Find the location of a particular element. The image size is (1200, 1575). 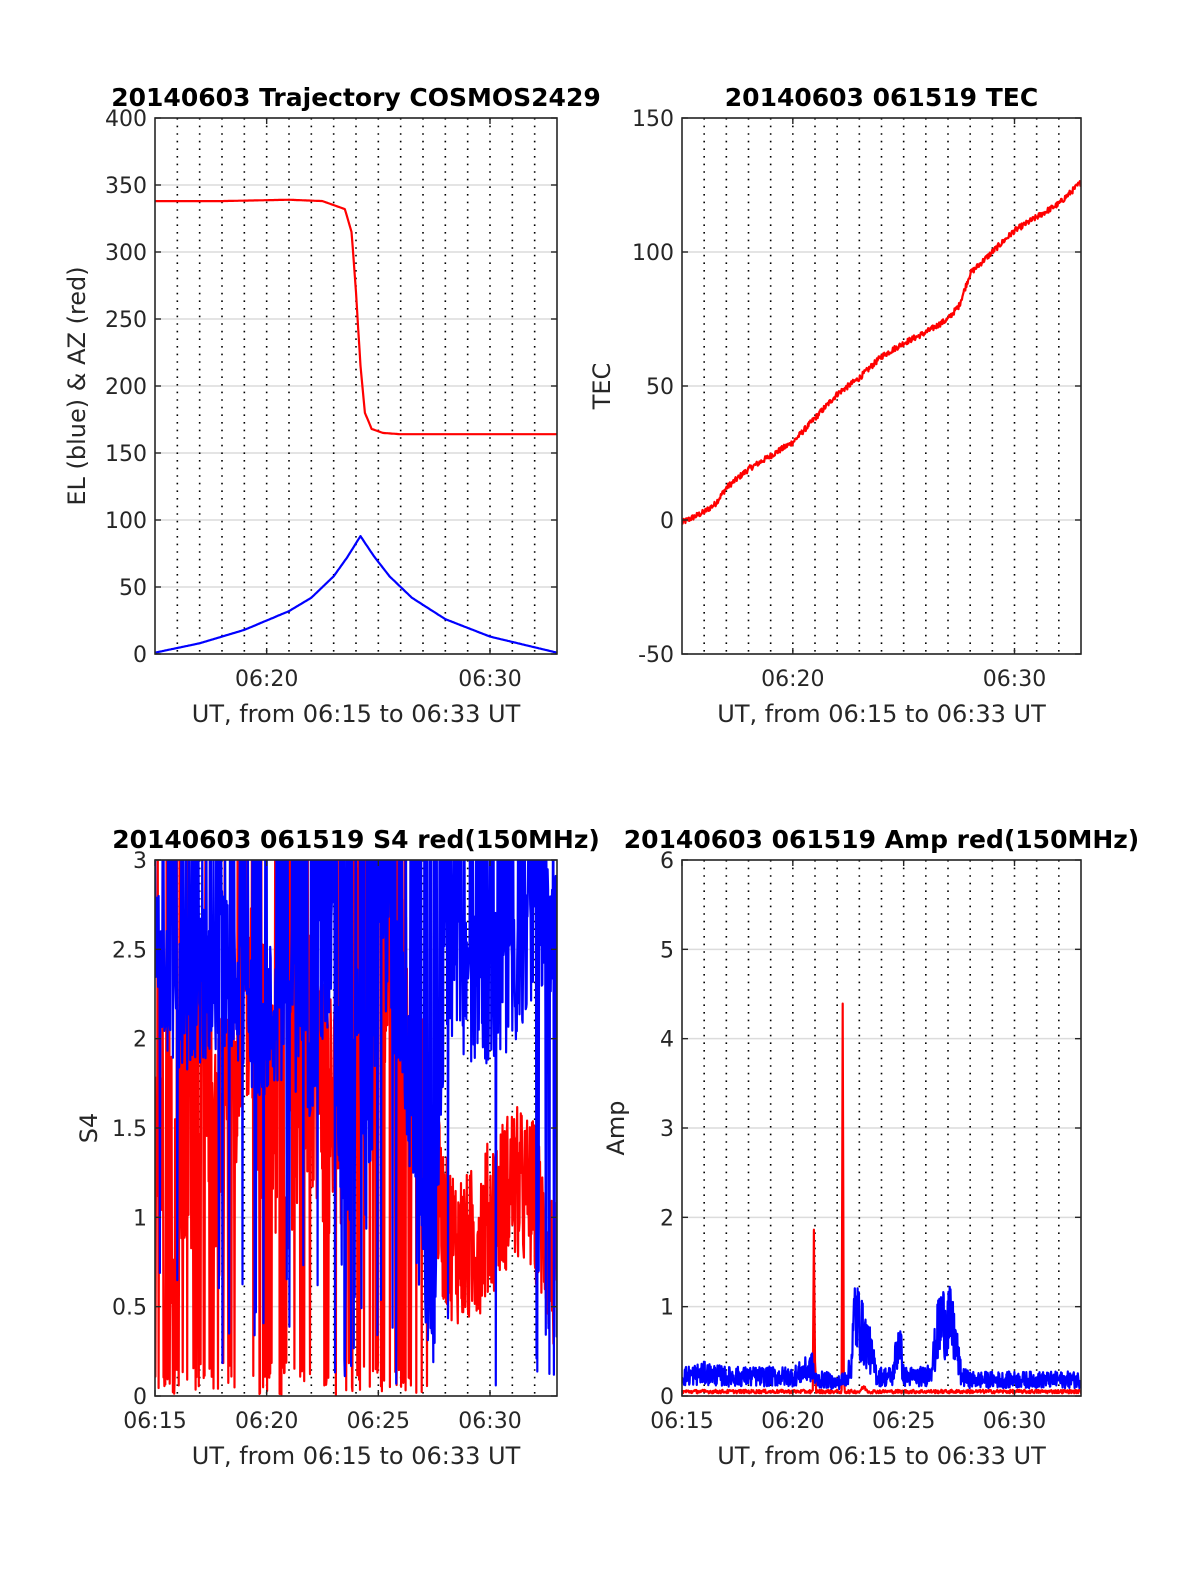

y-axis-label: EL (blue) & AZ (red) is located at coordinates (77, 385).